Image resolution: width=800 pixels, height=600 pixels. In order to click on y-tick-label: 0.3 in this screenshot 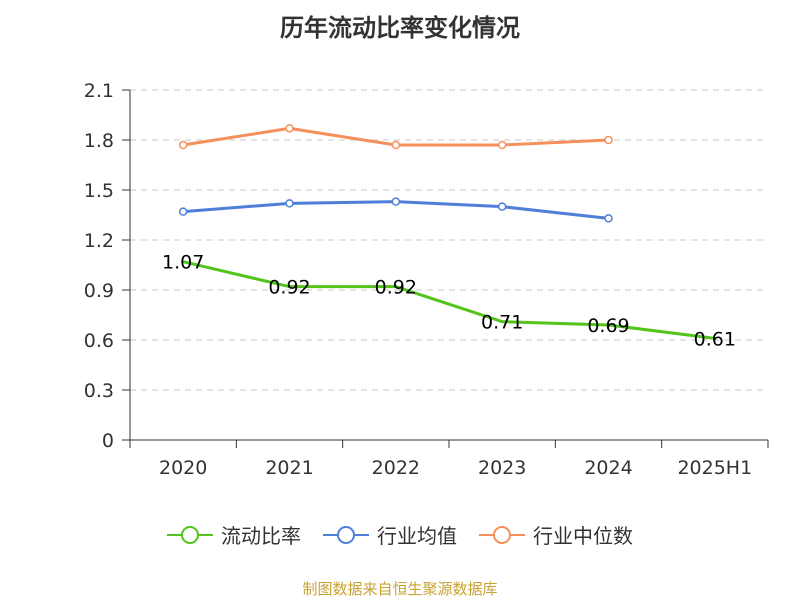, I will do `click(99, 391)`.